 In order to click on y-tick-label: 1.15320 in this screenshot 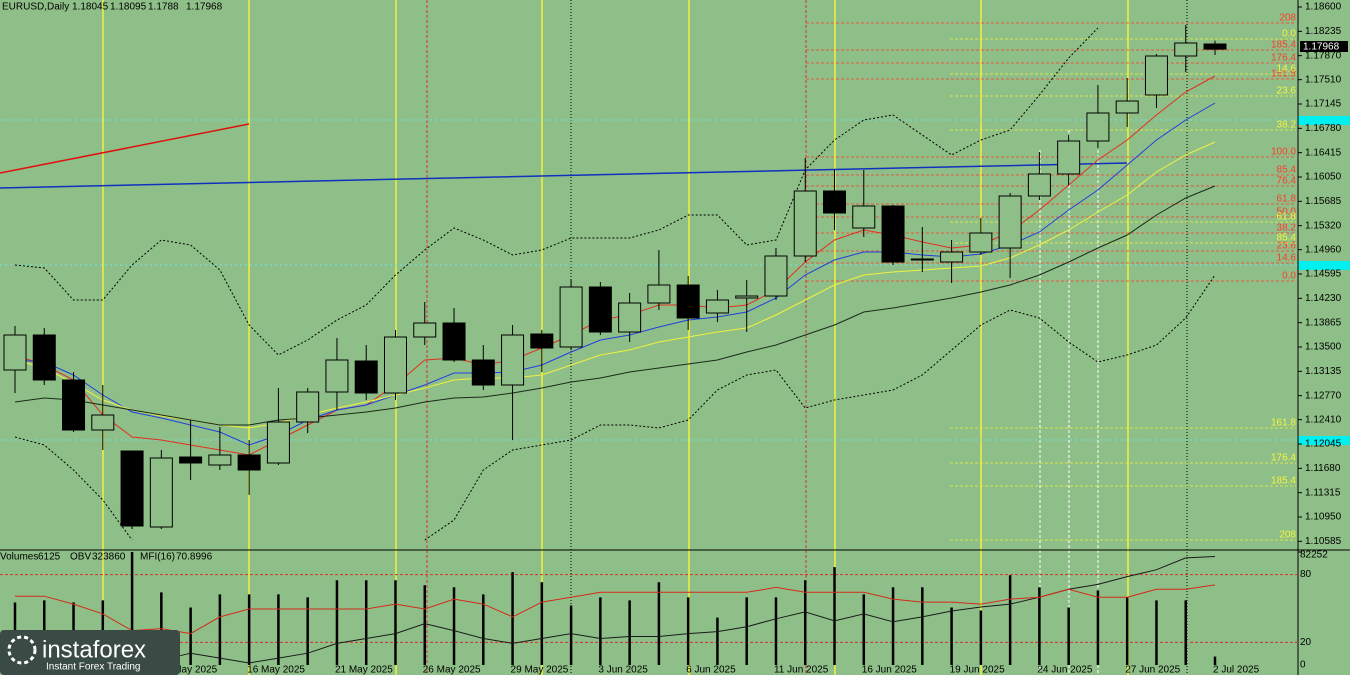, I will do `click(1323, 225)`.